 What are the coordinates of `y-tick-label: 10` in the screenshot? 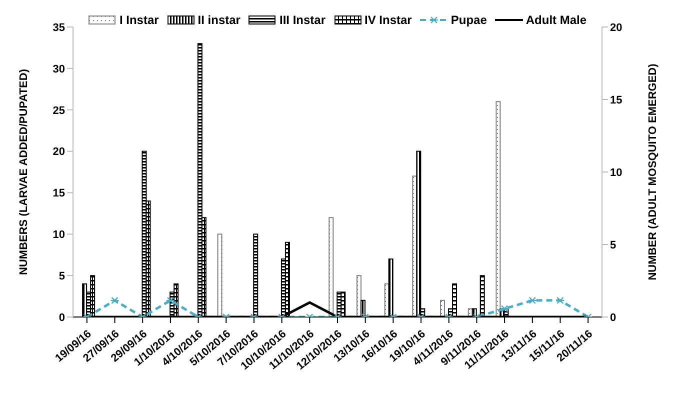 It's located at (58, 235).